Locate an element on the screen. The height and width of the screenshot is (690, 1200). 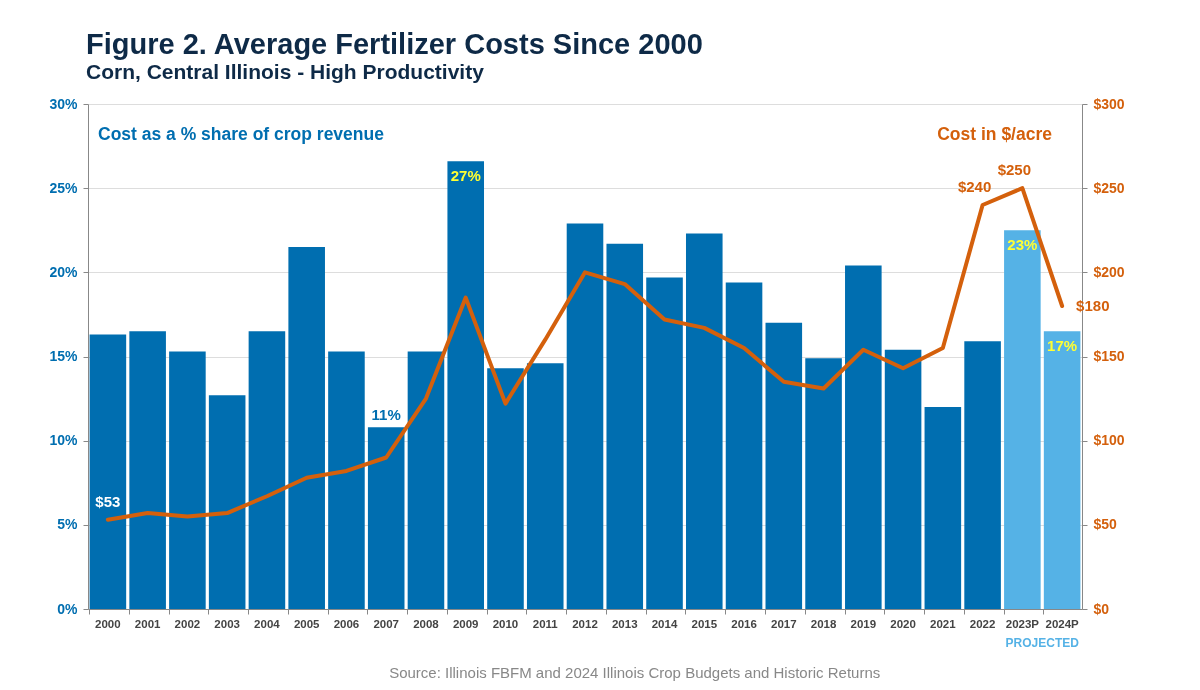
x-tick-label: 2000 is located at coordinates (108, 623).